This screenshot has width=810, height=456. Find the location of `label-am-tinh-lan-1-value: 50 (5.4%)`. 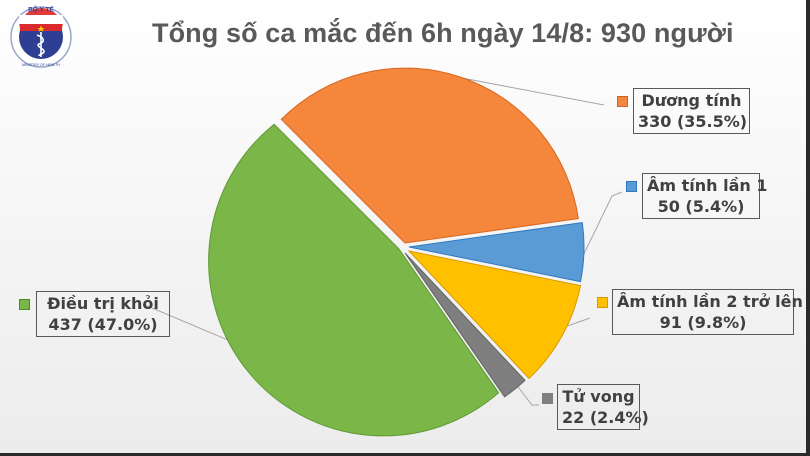

label-am-tinh-lan-1-value: 50 (5.4%) is located at coordinates (701, 206).